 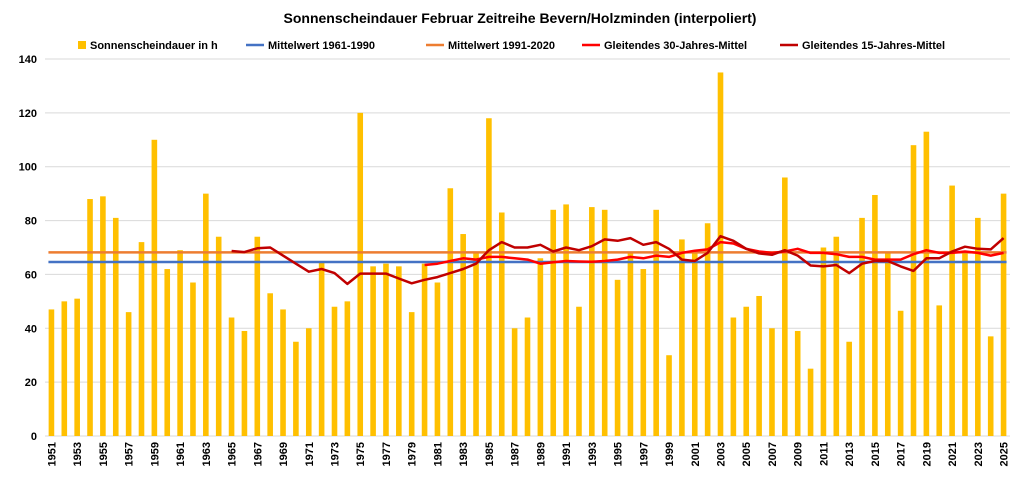 I want to click on bar-2022, so click(x=965, y=344).